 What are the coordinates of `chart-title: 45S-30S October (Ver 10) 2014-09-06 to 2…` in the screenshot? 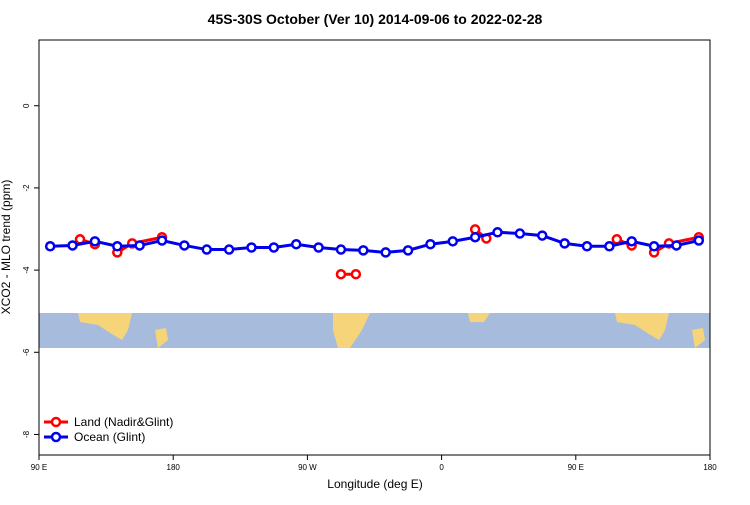 It's located at (375, 19).